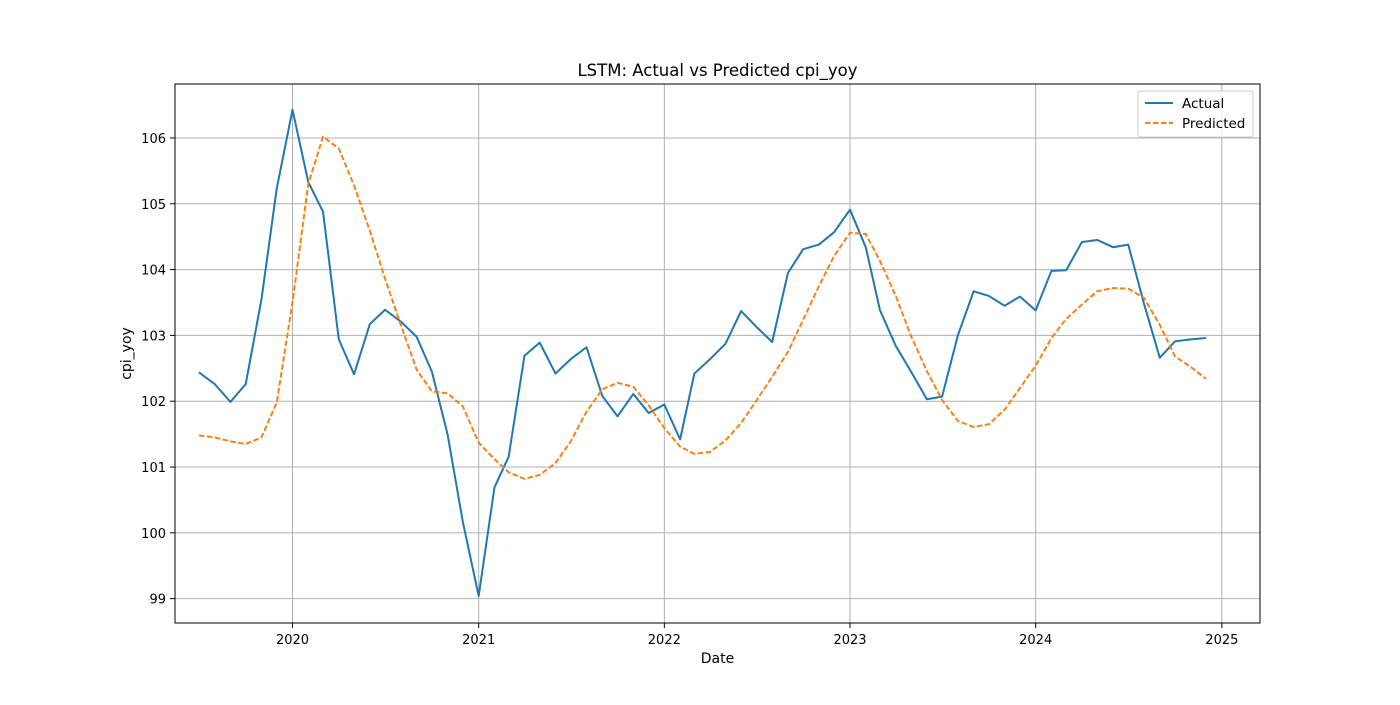 This screenshot has width=1400, height=705. I want to click on y-axis-title: cpi_yoy, so click(127, 353).